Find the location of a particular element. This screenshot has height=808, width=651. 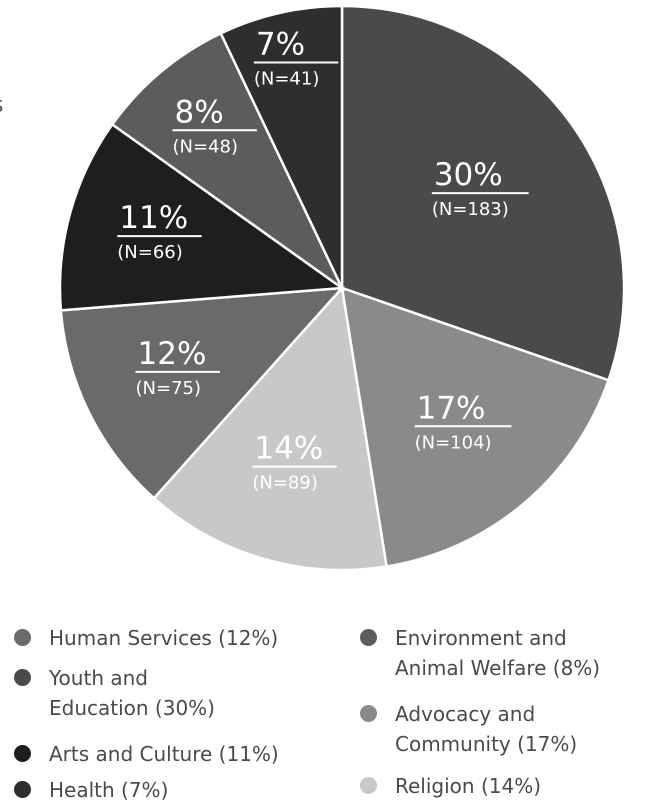

slice-count-label: (N=41) is located at coordinates (287, 78).